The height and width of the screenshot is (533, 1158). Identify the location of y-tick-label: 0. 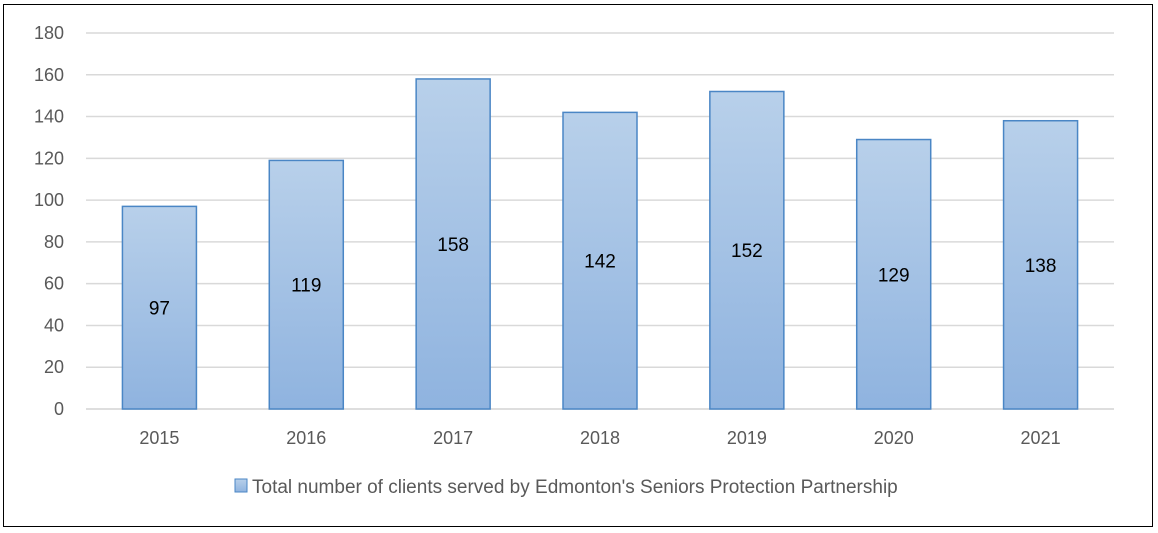
(59, 409).